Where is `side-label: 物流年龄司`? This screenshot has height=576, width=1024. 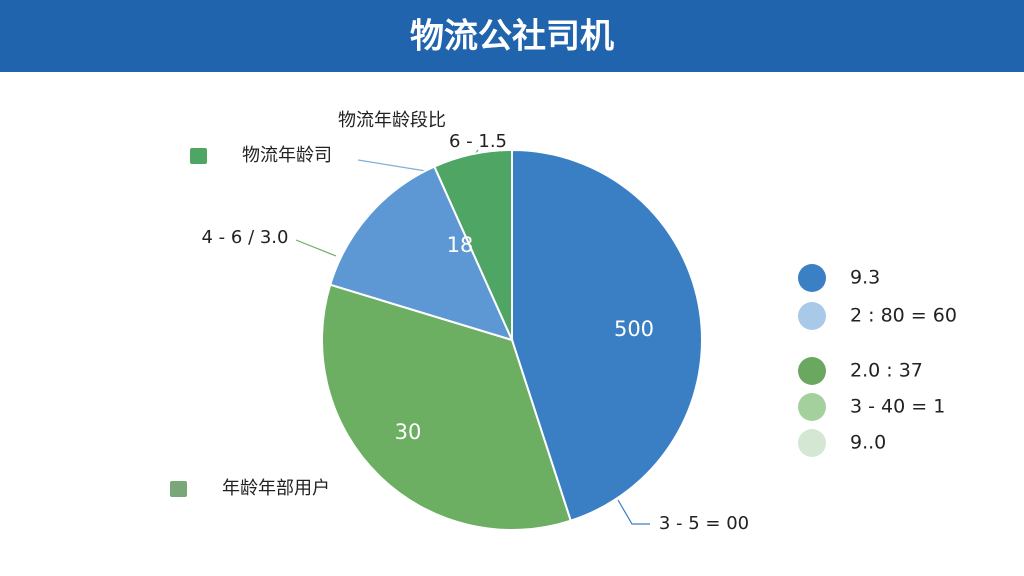
side-label: 物流年龄司 is located at coordinates (287, 155).